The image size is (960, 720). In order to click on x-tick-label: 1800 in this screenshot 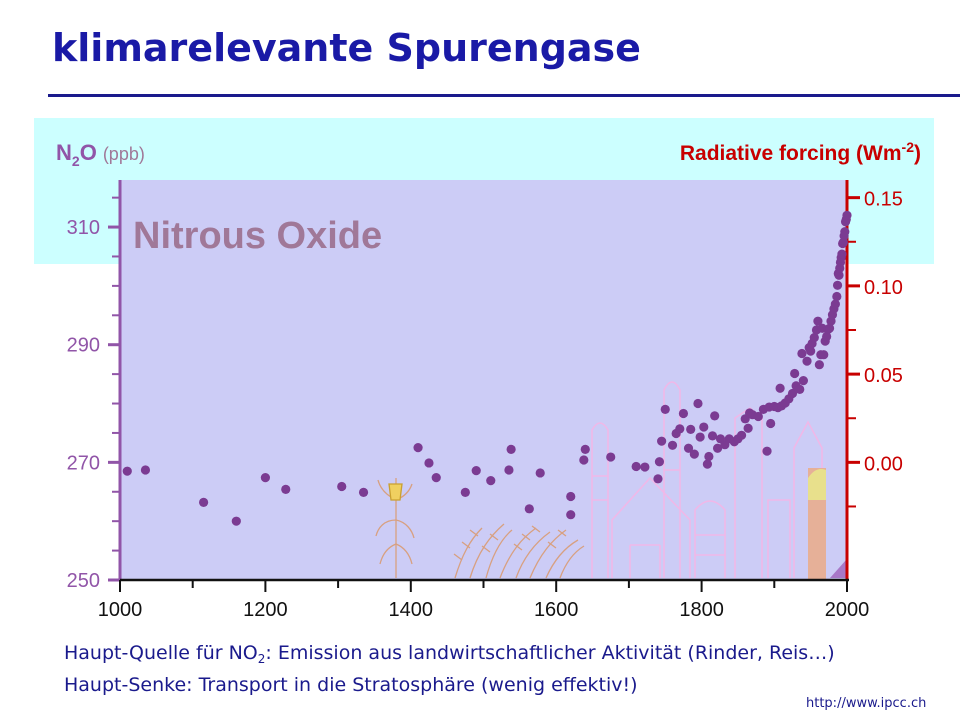, I will do `click(701, 610)`.